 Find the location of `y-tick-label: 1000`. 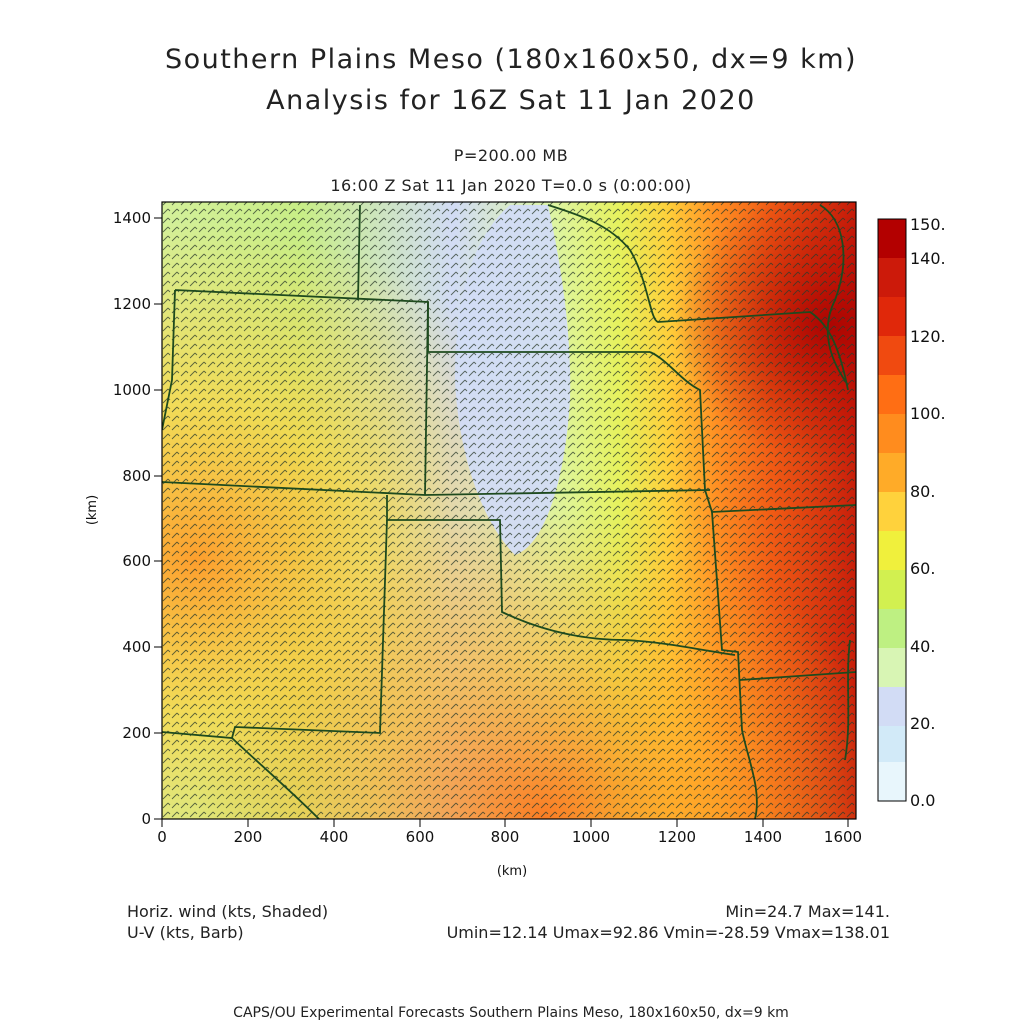

y-tick-label: 1000 is located at coordinates (132, 390).